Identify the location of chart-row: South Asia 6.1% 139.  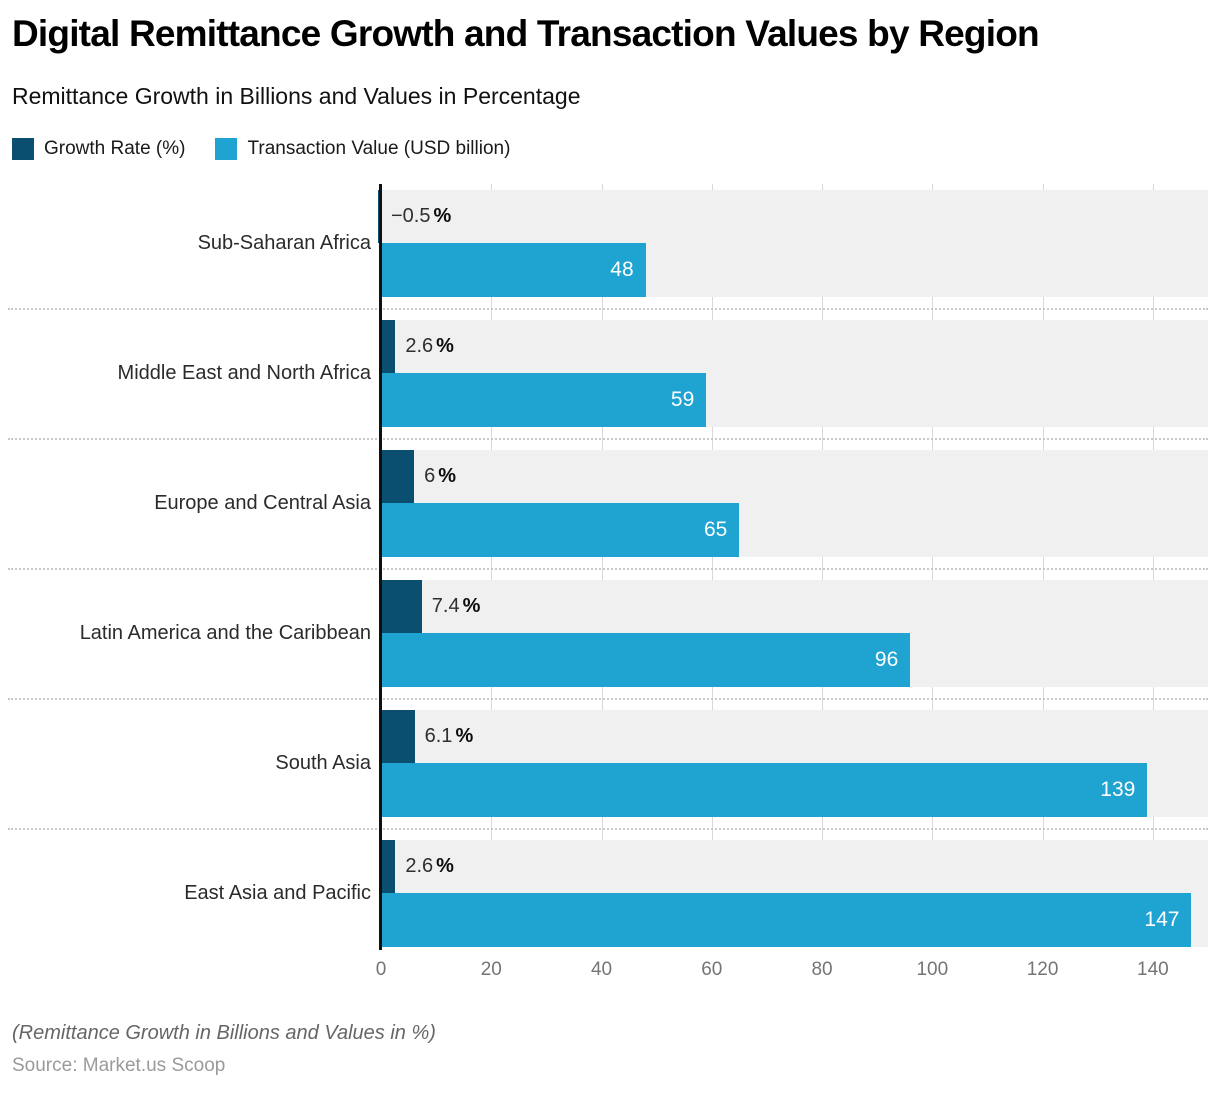
(604, 763).